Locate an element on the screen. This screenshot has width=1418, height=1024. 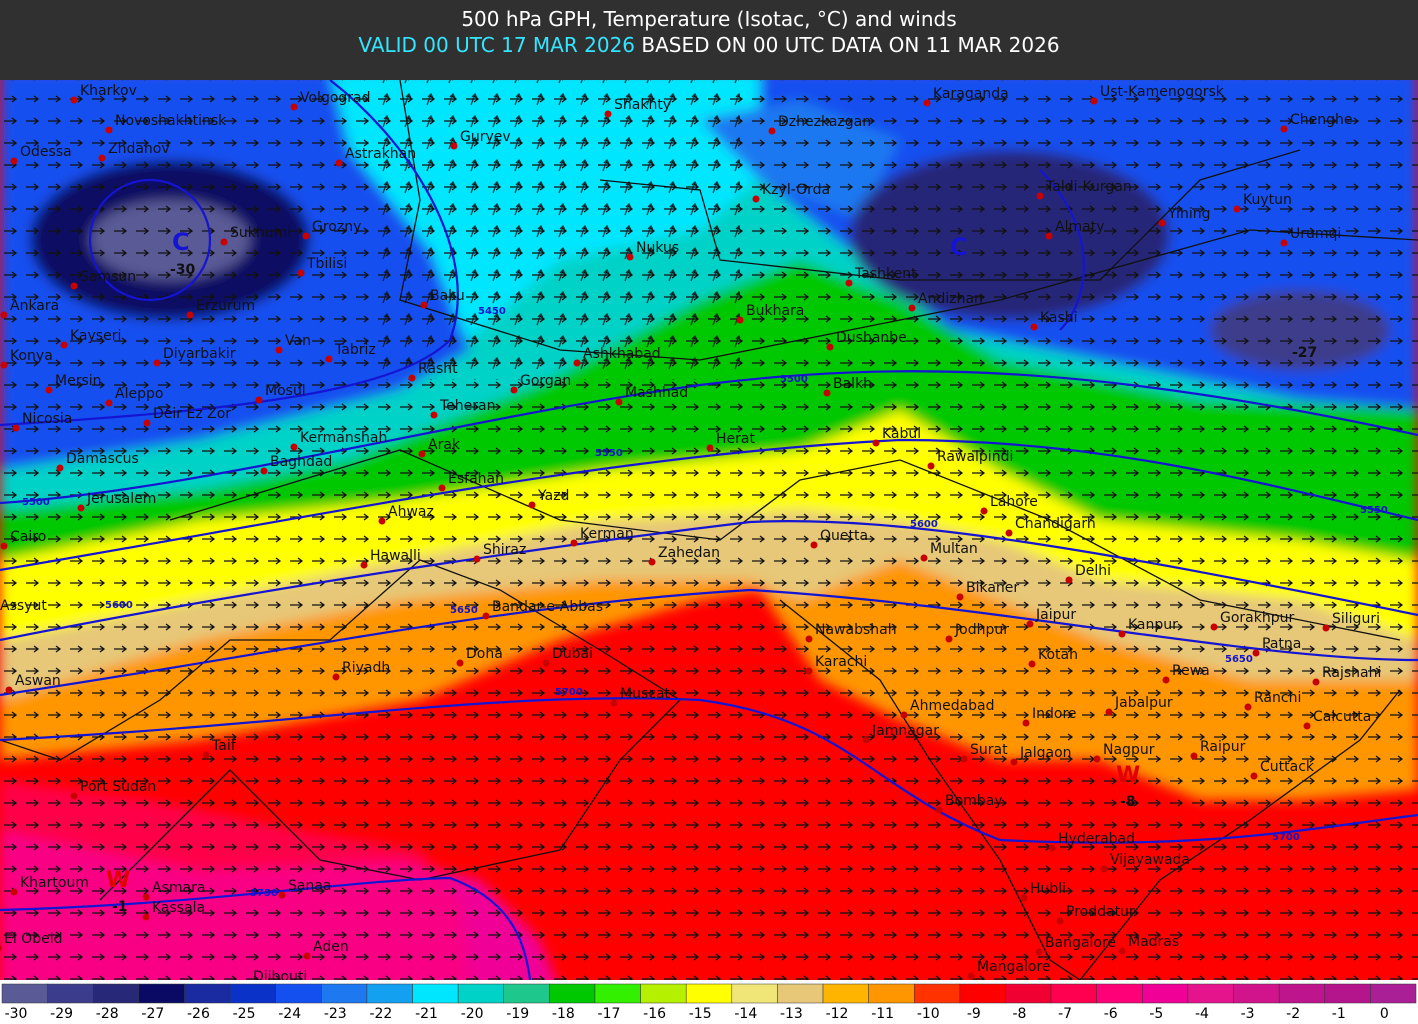
city-label: Almaty is located at coordinates (1079, 227).